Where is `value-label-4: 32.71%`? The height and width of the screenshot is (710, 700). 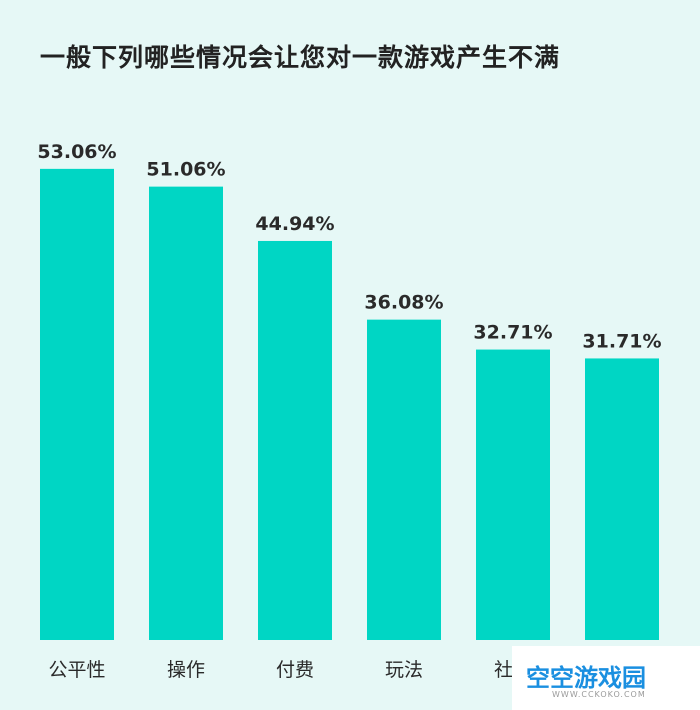
value-label-4: 32.71% is located at coordinates (512, 333).